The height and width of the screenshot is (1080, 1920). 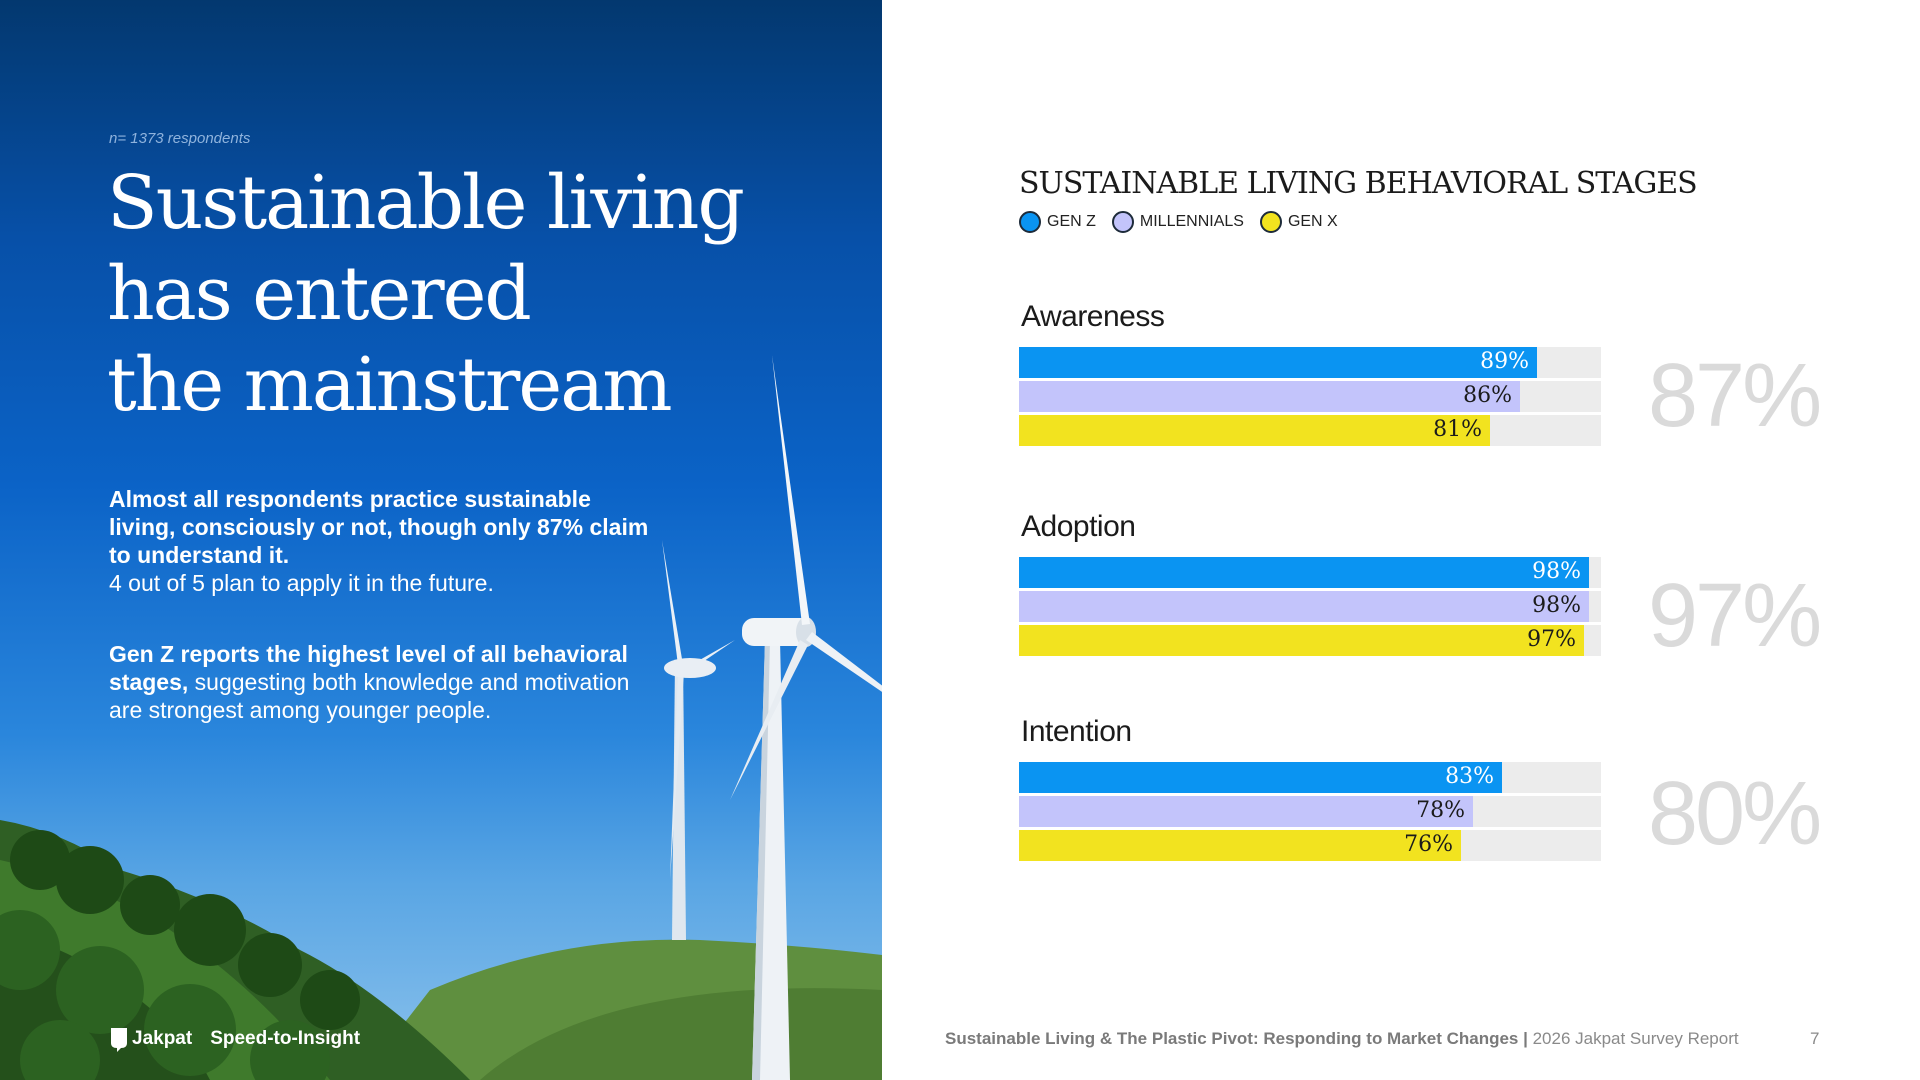 I want to click on legend-item-genx: GEN X, so click(x=1298, y=222).